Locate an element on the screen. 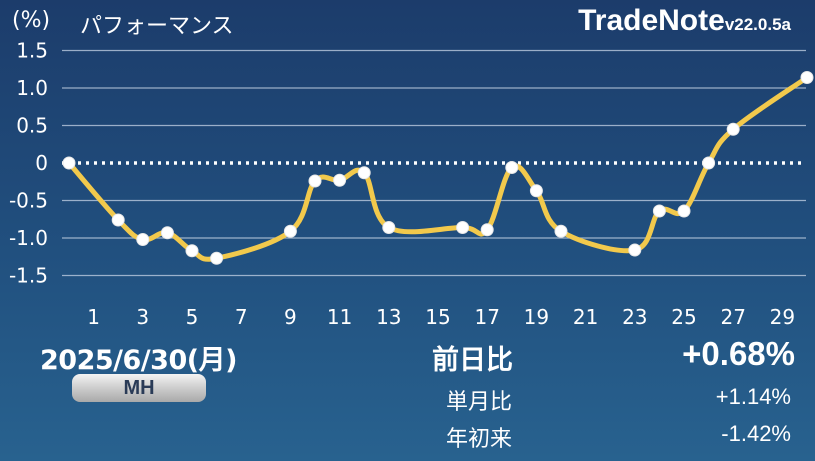  app-version: v22.0.5a is located at coordinates (757, 24).